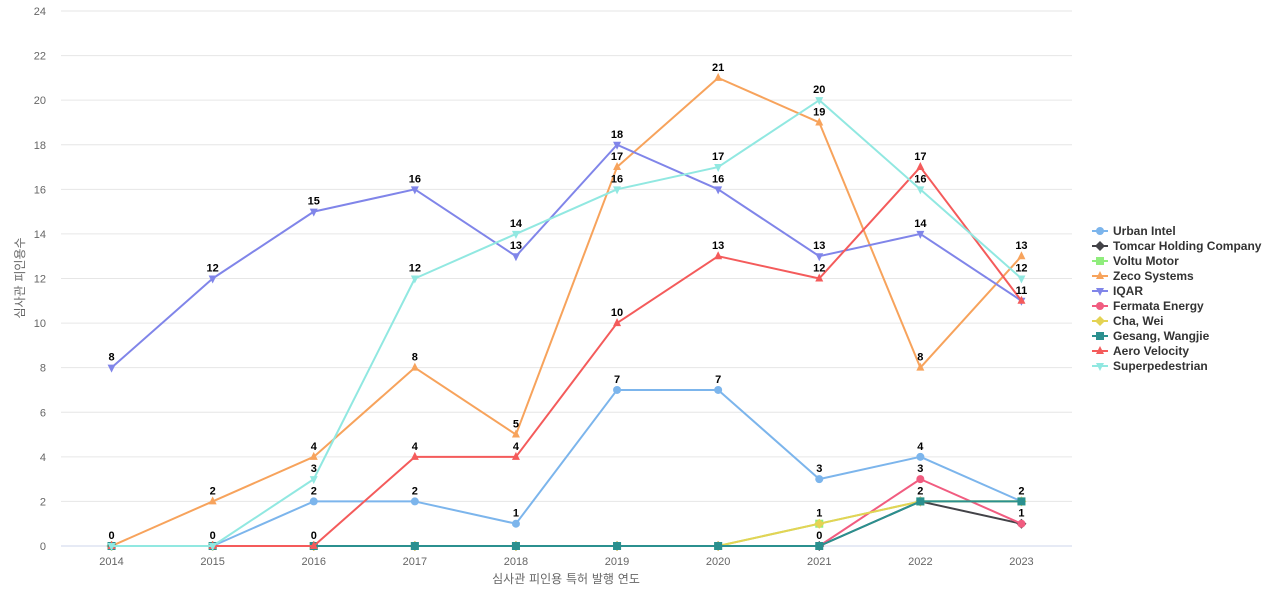  I want to click on legend-item-voltu-motor: Voltu Motor, so click(1135, 261).